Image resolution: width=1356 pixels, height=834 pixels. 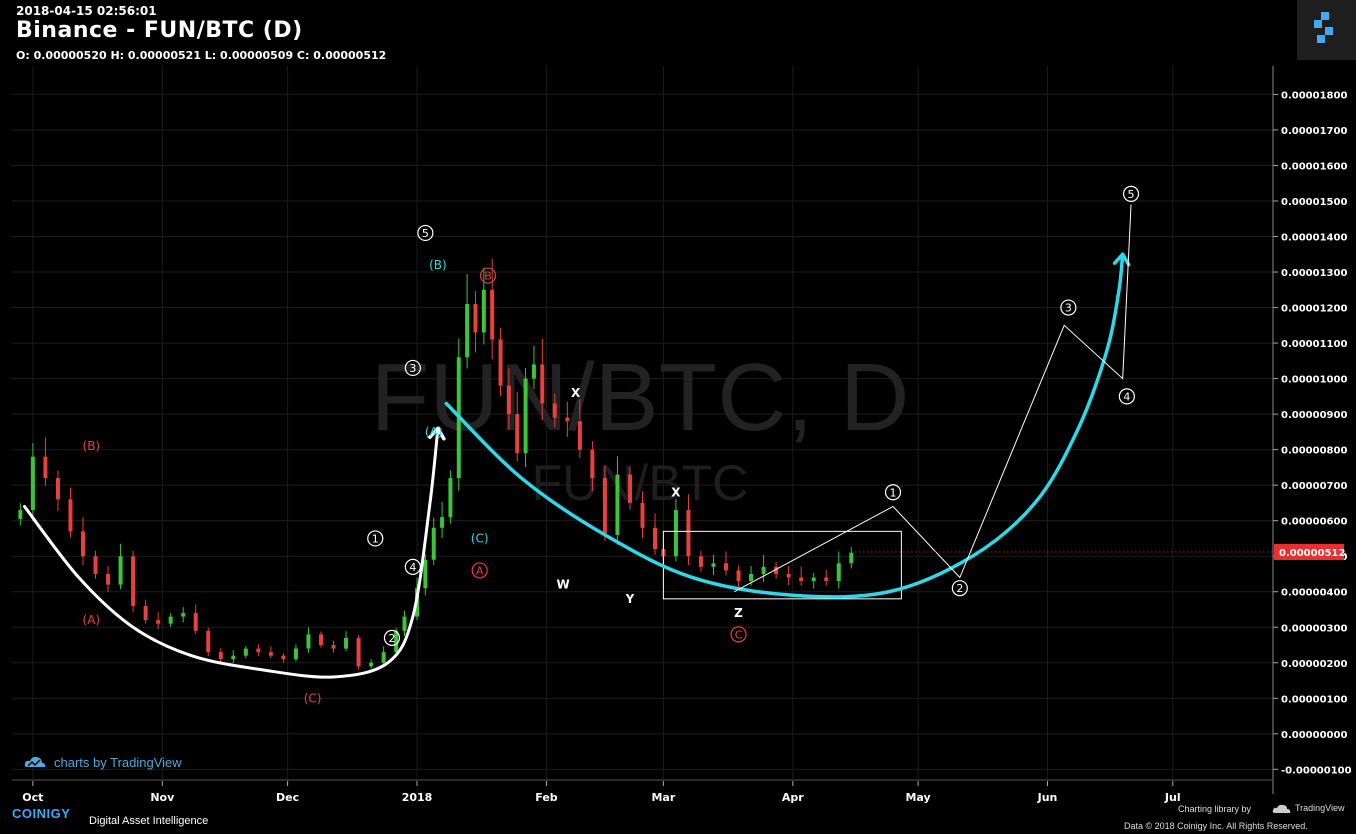 What do you see at coordinates (86, 11) in the screenshot?
I see `timestamp: 2018-04-15 02:56:01` at bounding box center [86, 11].